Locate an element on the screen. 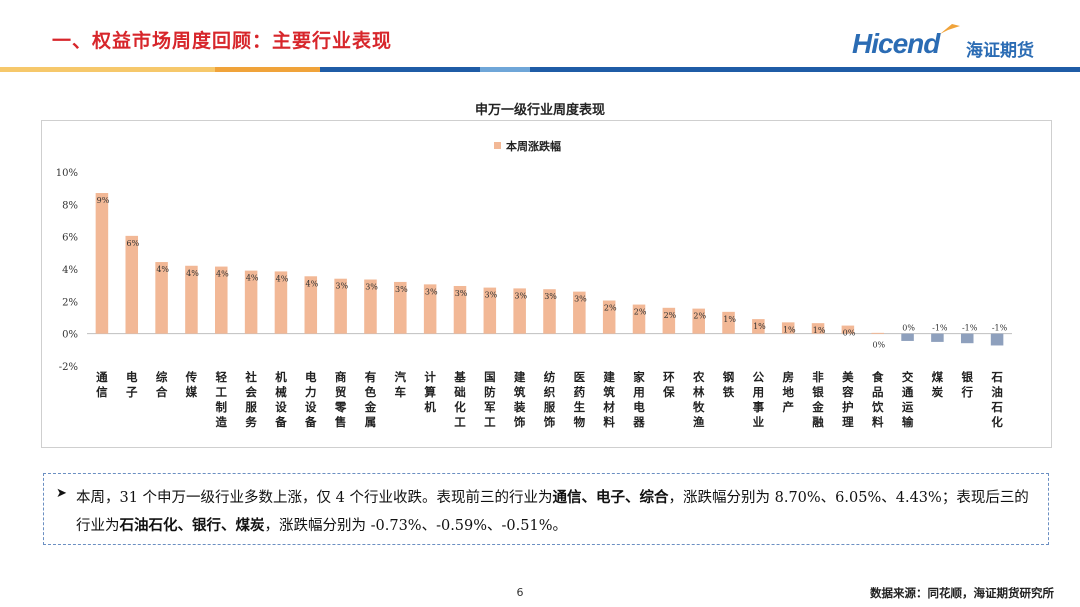 The height and width of the screenshot is (607, 1080). page-number: 6 is located at coordinates (520, 592).